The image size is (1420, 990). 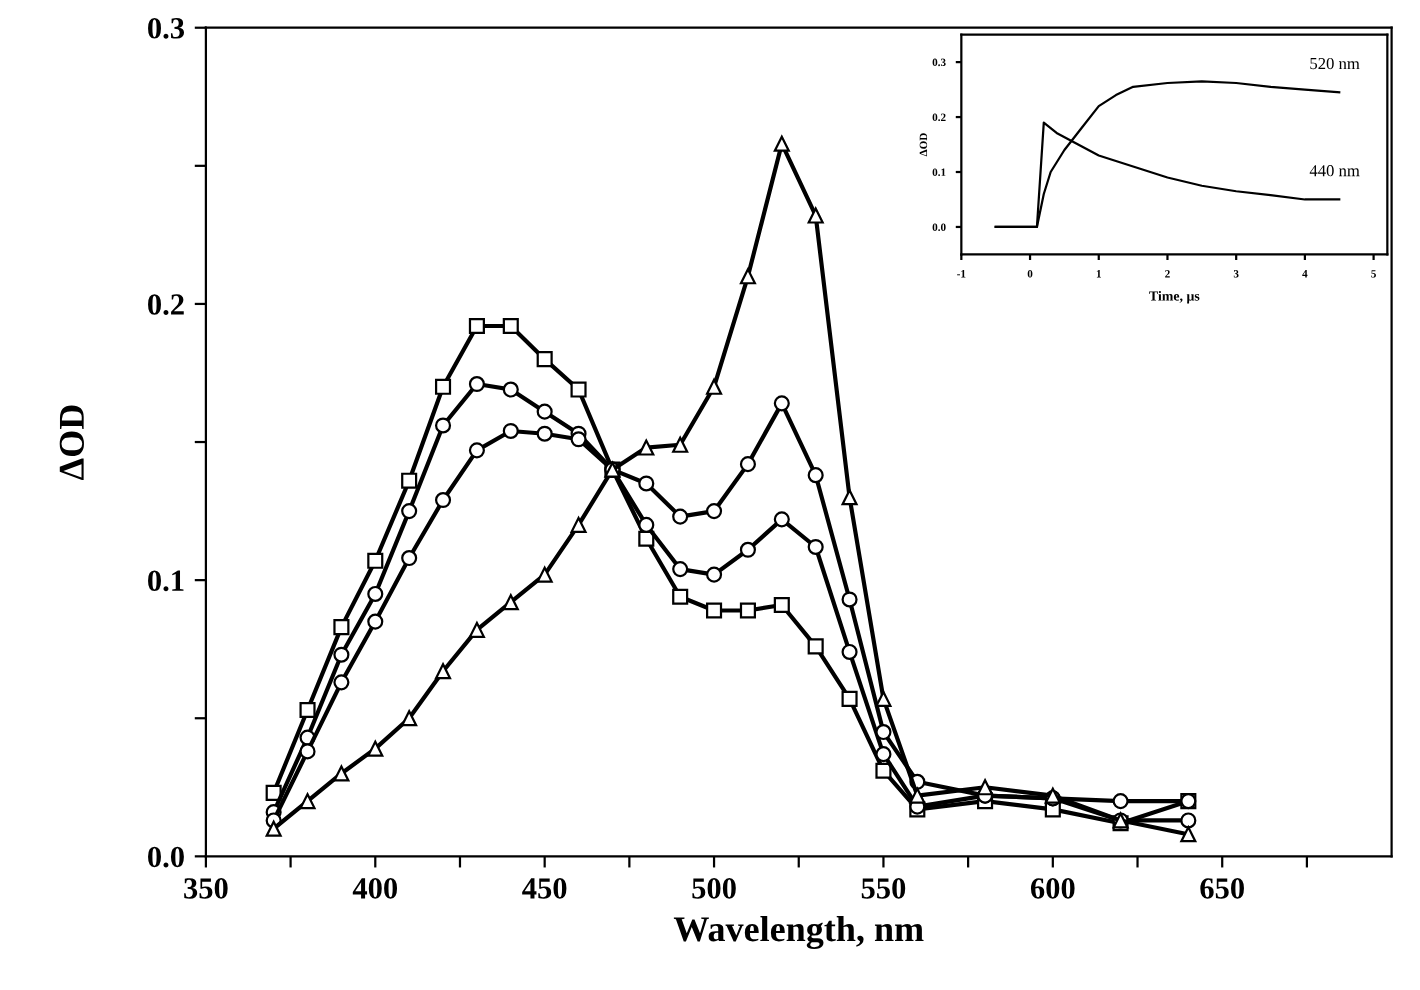 I want to click on x-tick-label: 350, so click(x=206, y=888).